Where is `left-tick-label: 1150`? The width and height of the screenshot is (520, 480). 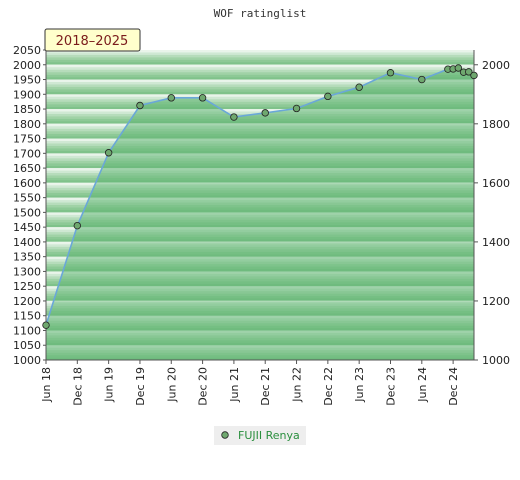
left-tick-label: 1150 is located at coordinates (27, 316).